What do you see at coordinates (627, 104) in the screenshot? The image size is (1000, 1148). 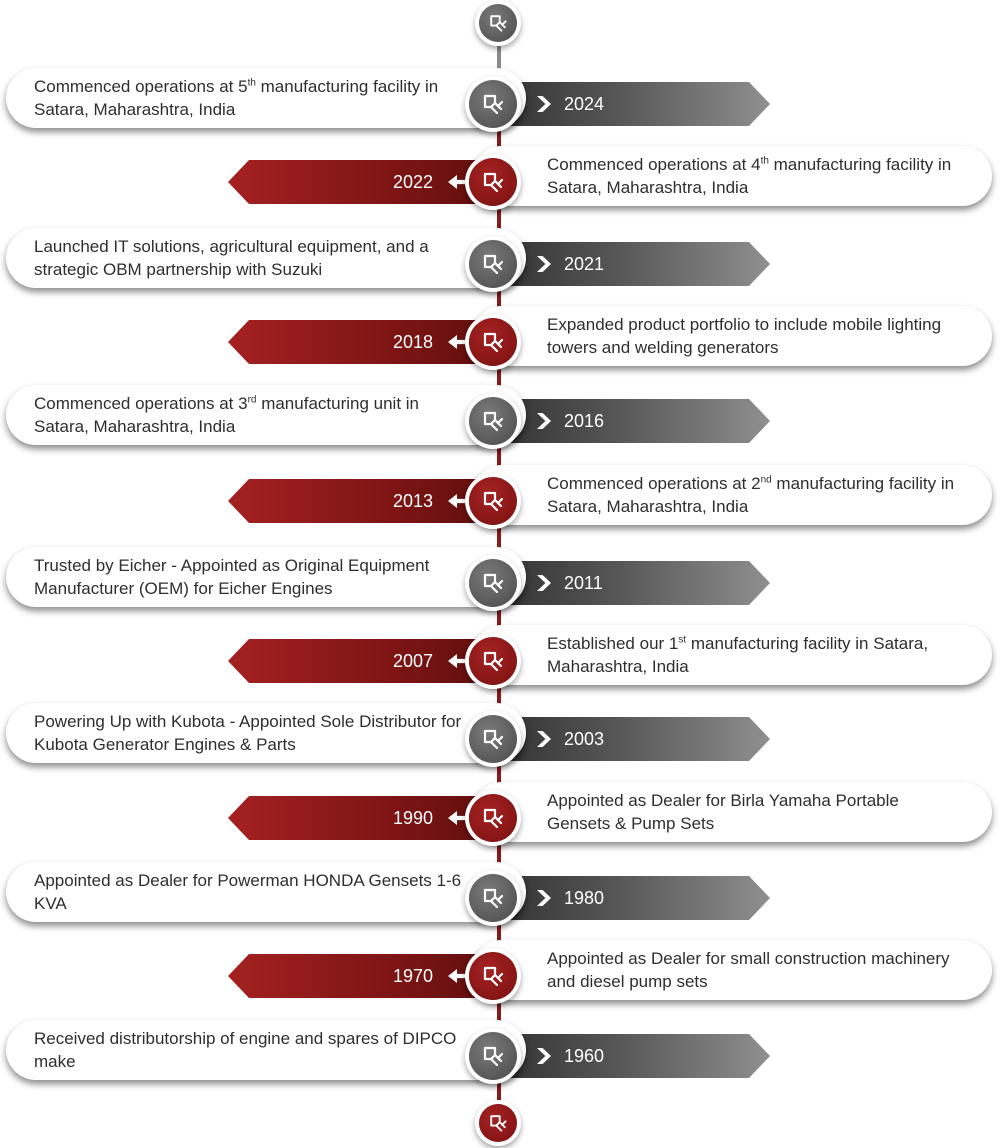 I see `year-banner: 2024` at bounding box center [627, 104].